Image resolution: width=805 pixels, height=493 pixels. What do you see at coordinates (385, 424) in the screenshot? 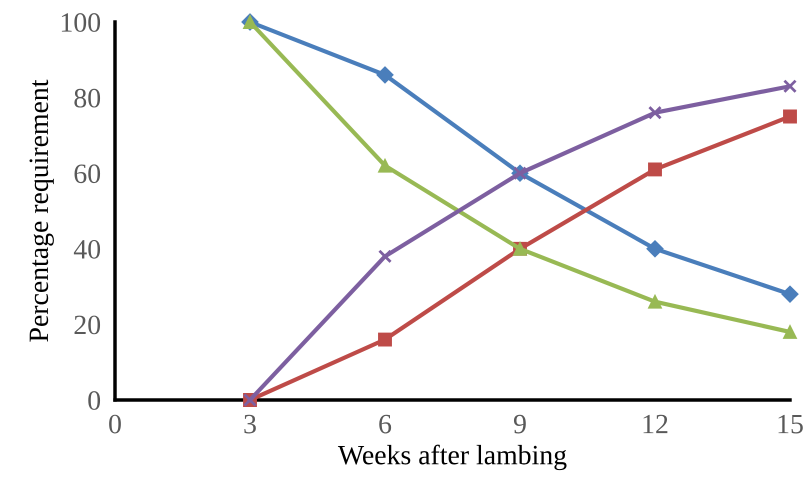
I see `x-tick-label: 6` at bounding box center [385, 424].